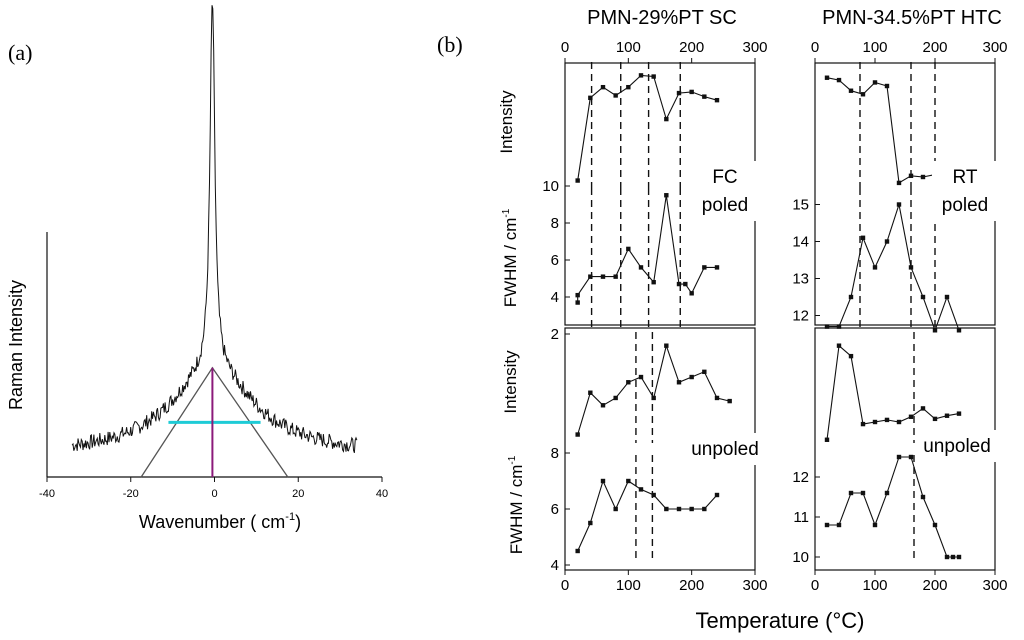 This screenshot has width=1024, height=640. Describe the element at coordinates (510, 382) in the screenshot. I see `intensity-ylabel-bottom: Intensity` at that location.